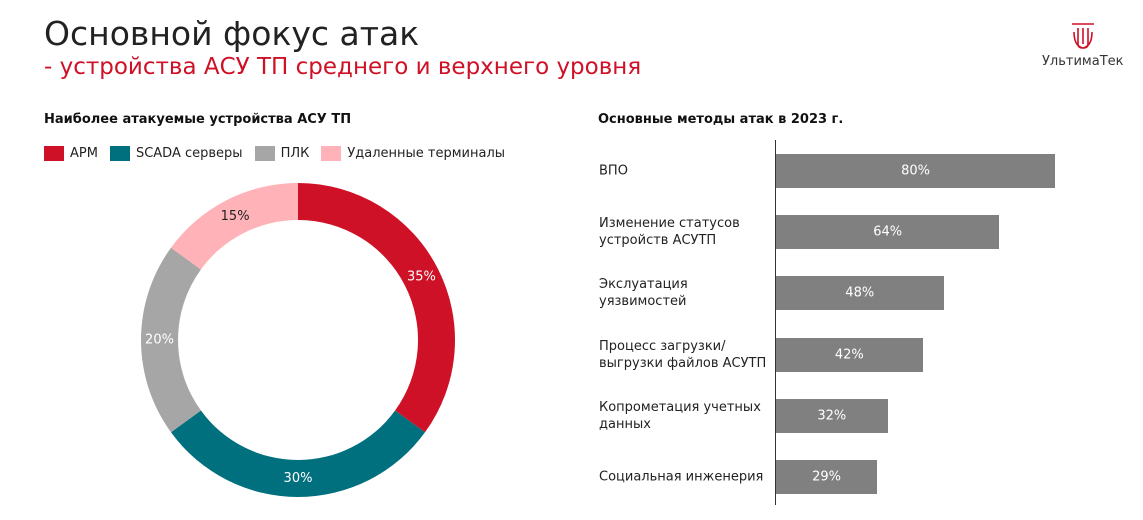 The image size is (1143, 520). I want to click on data-label: 35%, so click(421, 277).